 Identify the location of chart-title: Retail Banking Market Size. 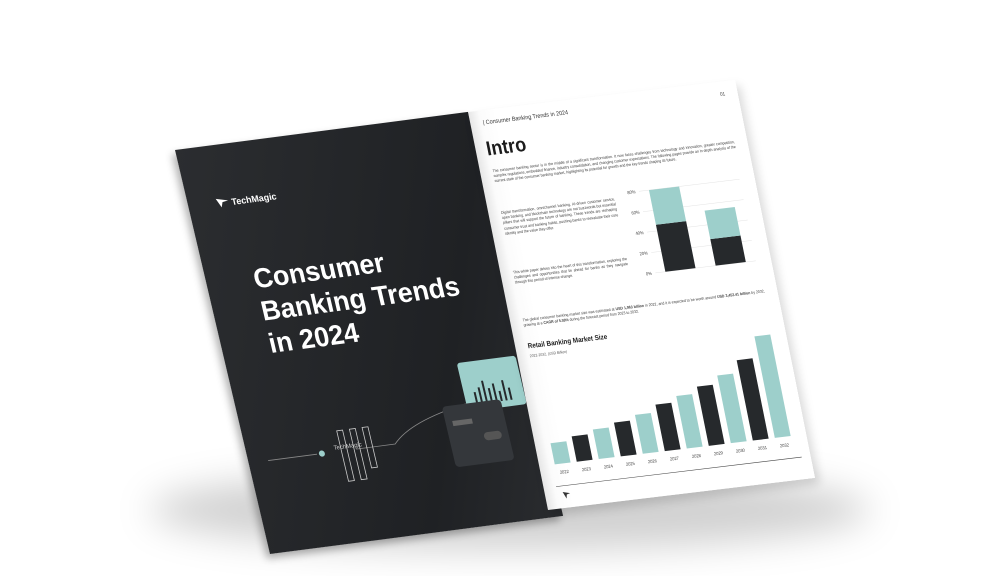
(567, 342).